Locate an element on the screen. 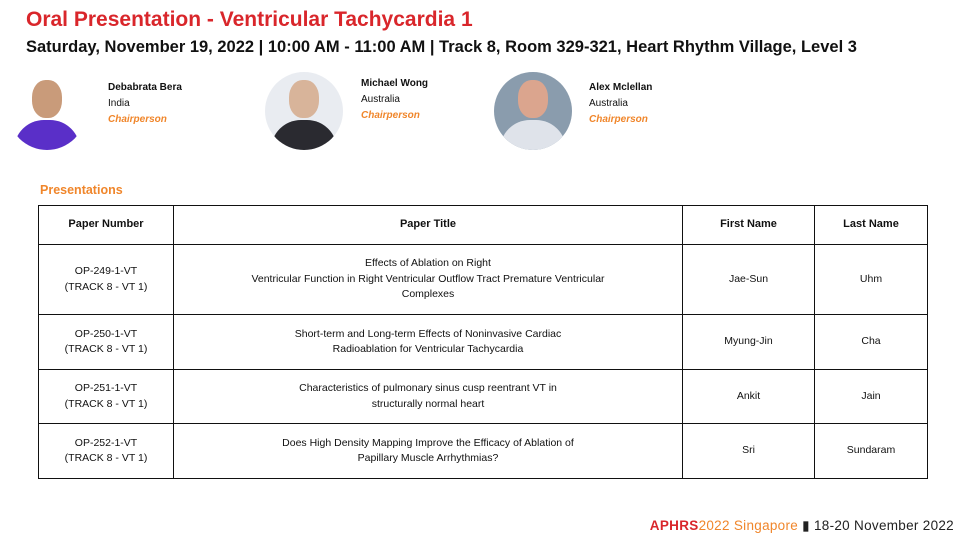 This screenshot has width=960, height=540. first-name-cell: Myung-Jin is located at coordinates (748, 342).